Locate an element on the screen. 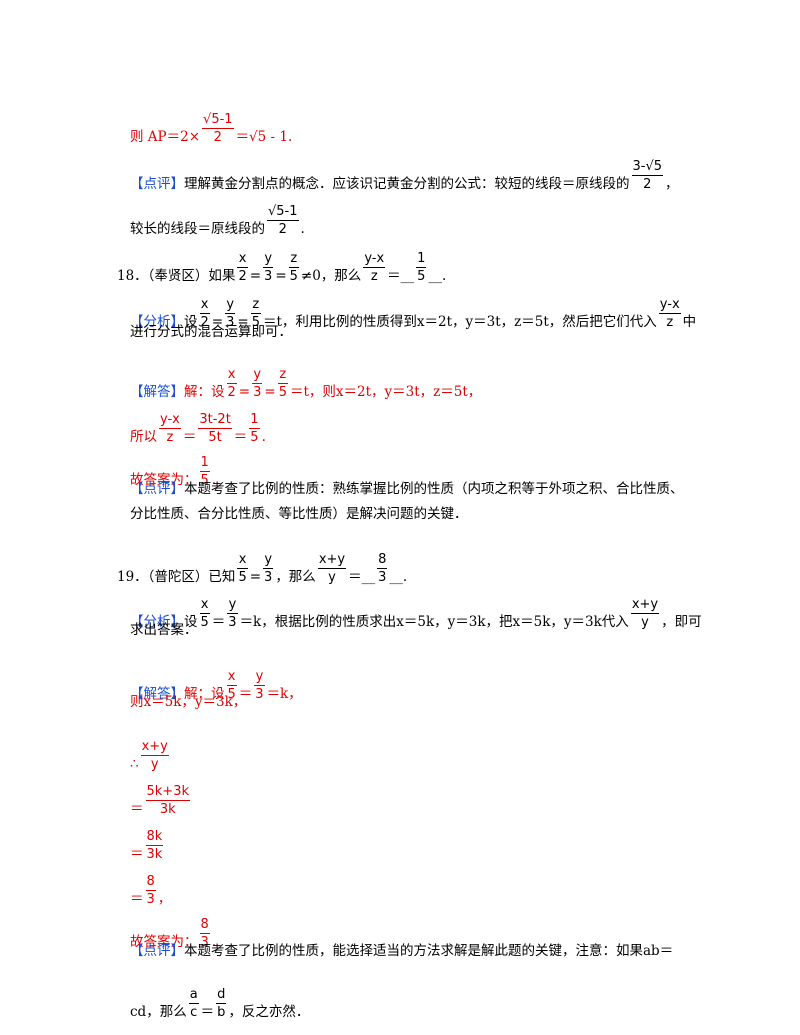 The image size is (800, 1035). text-run: 较长的线段＝原线段的 is located at coordinates (197, 229).